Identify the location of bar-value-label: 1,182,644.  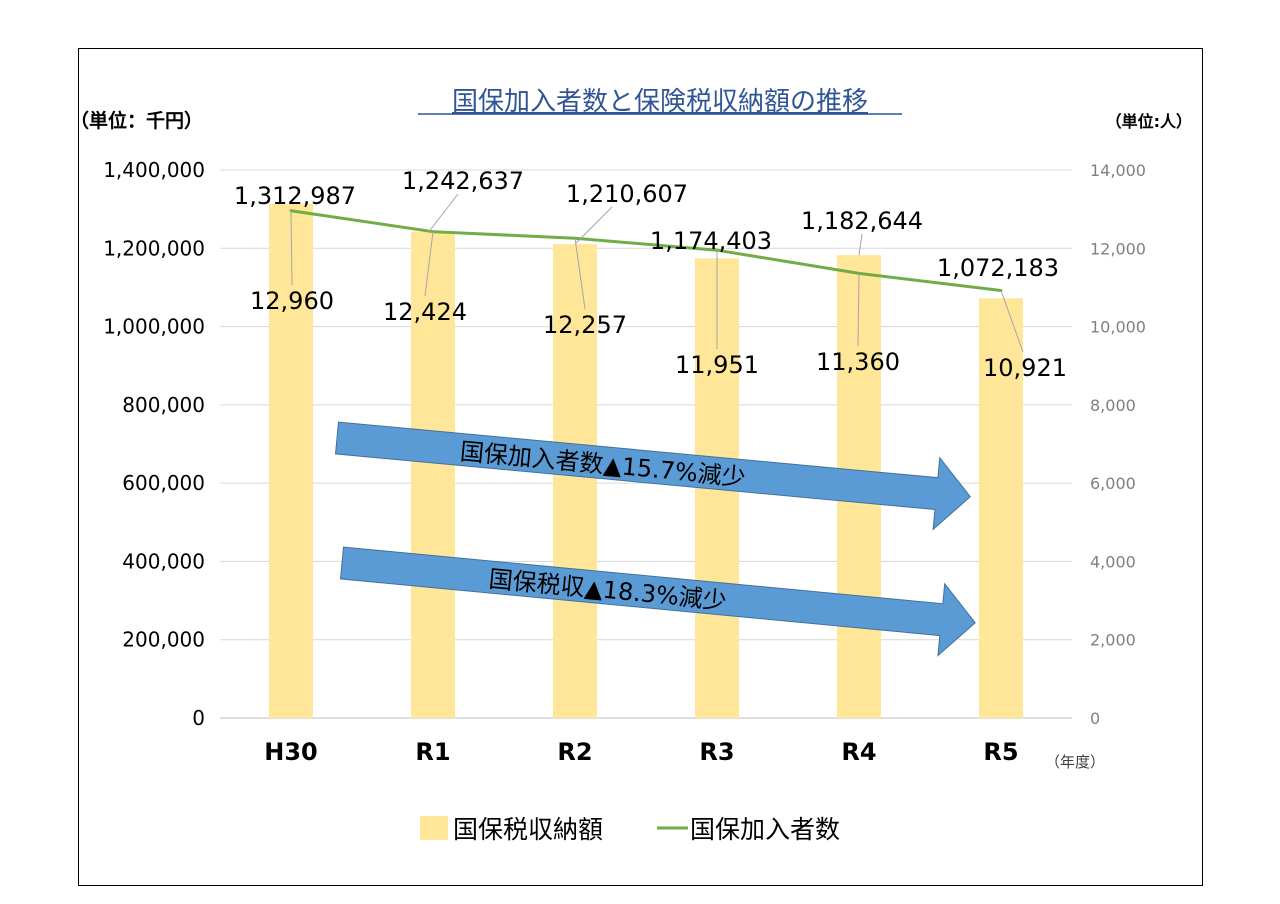
(862, 221).